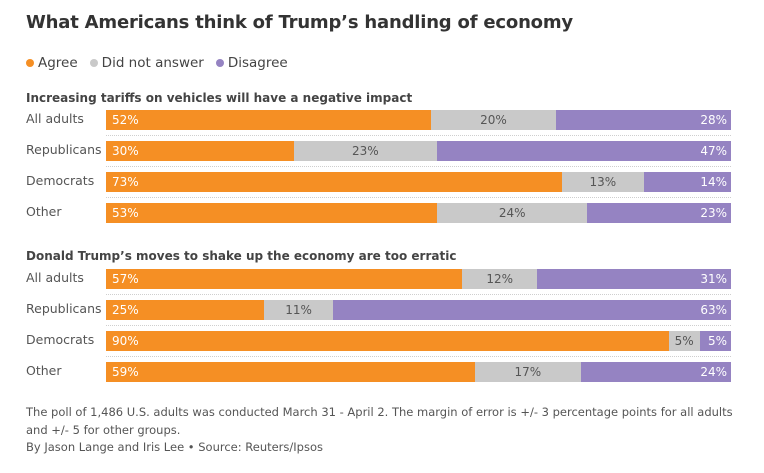 Image resolution: width=764 pixels, height=473 pixels. Describe the element at coordinates (584, 151) in the screenshot. I see `disagree-segment: 47%` at that location.